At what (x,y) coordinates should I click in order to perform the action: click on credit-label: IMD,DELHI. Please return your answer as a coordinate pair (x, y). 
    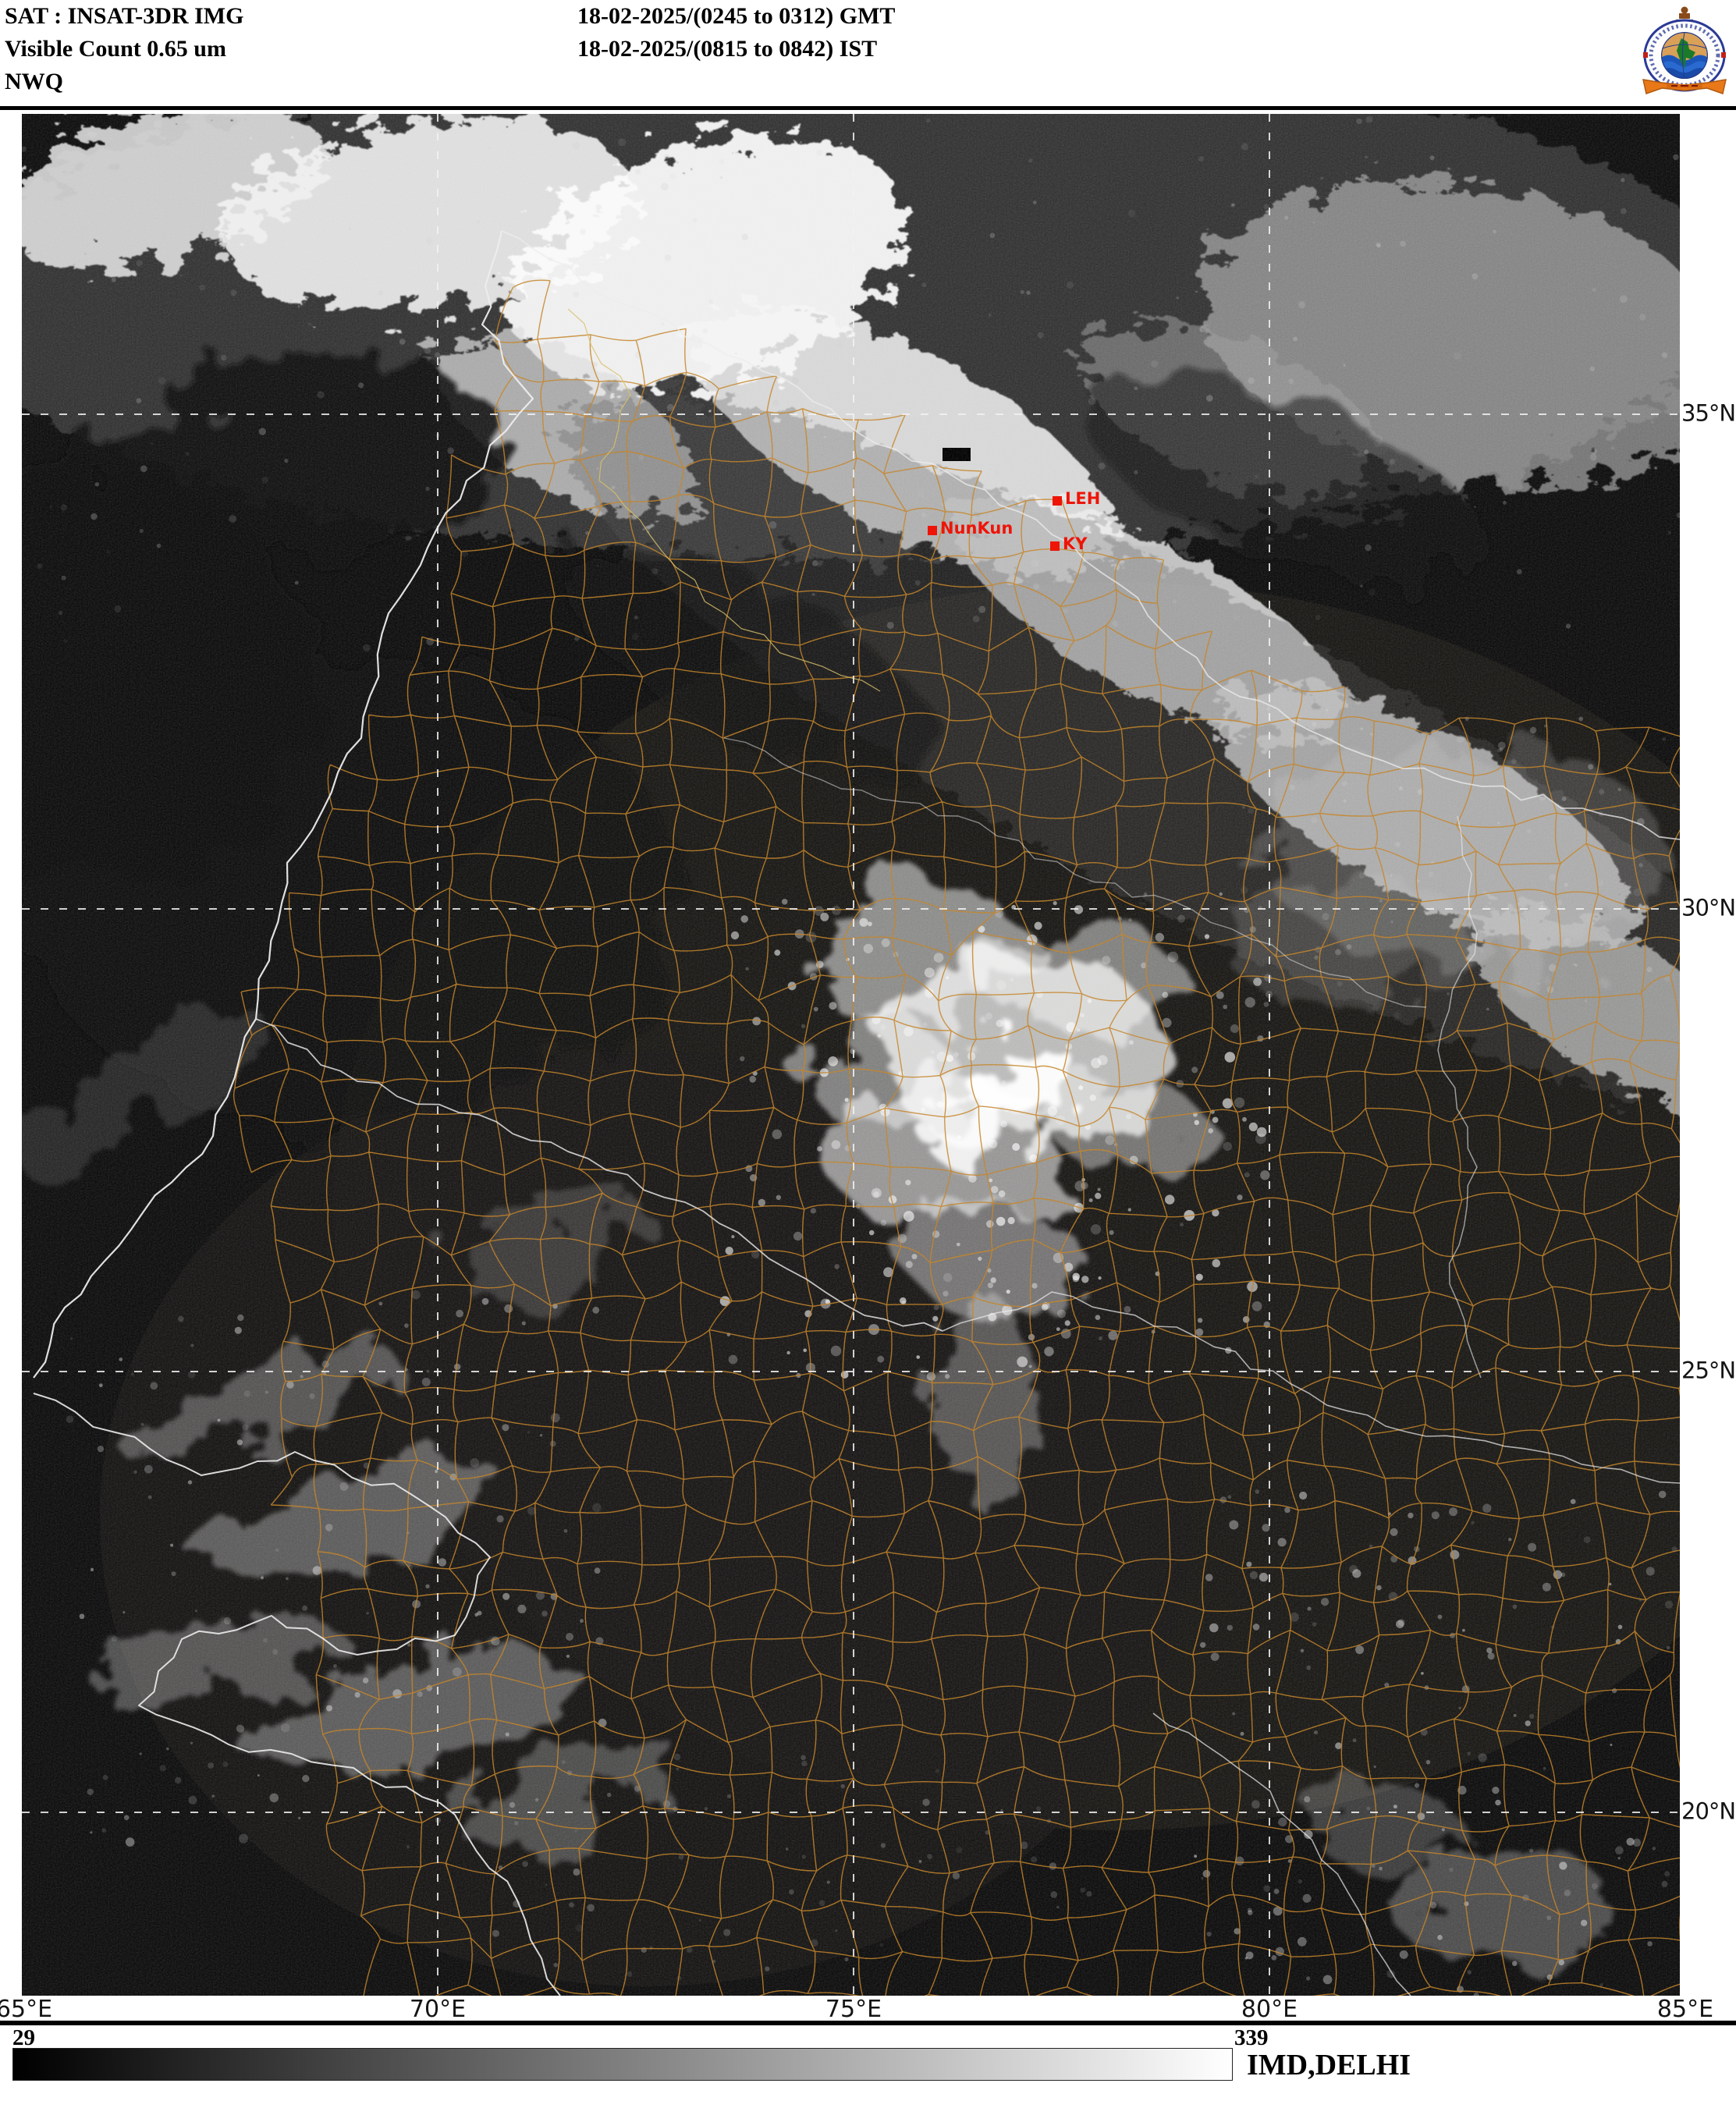
    Looking at the image, I should click on (1329, 2065).